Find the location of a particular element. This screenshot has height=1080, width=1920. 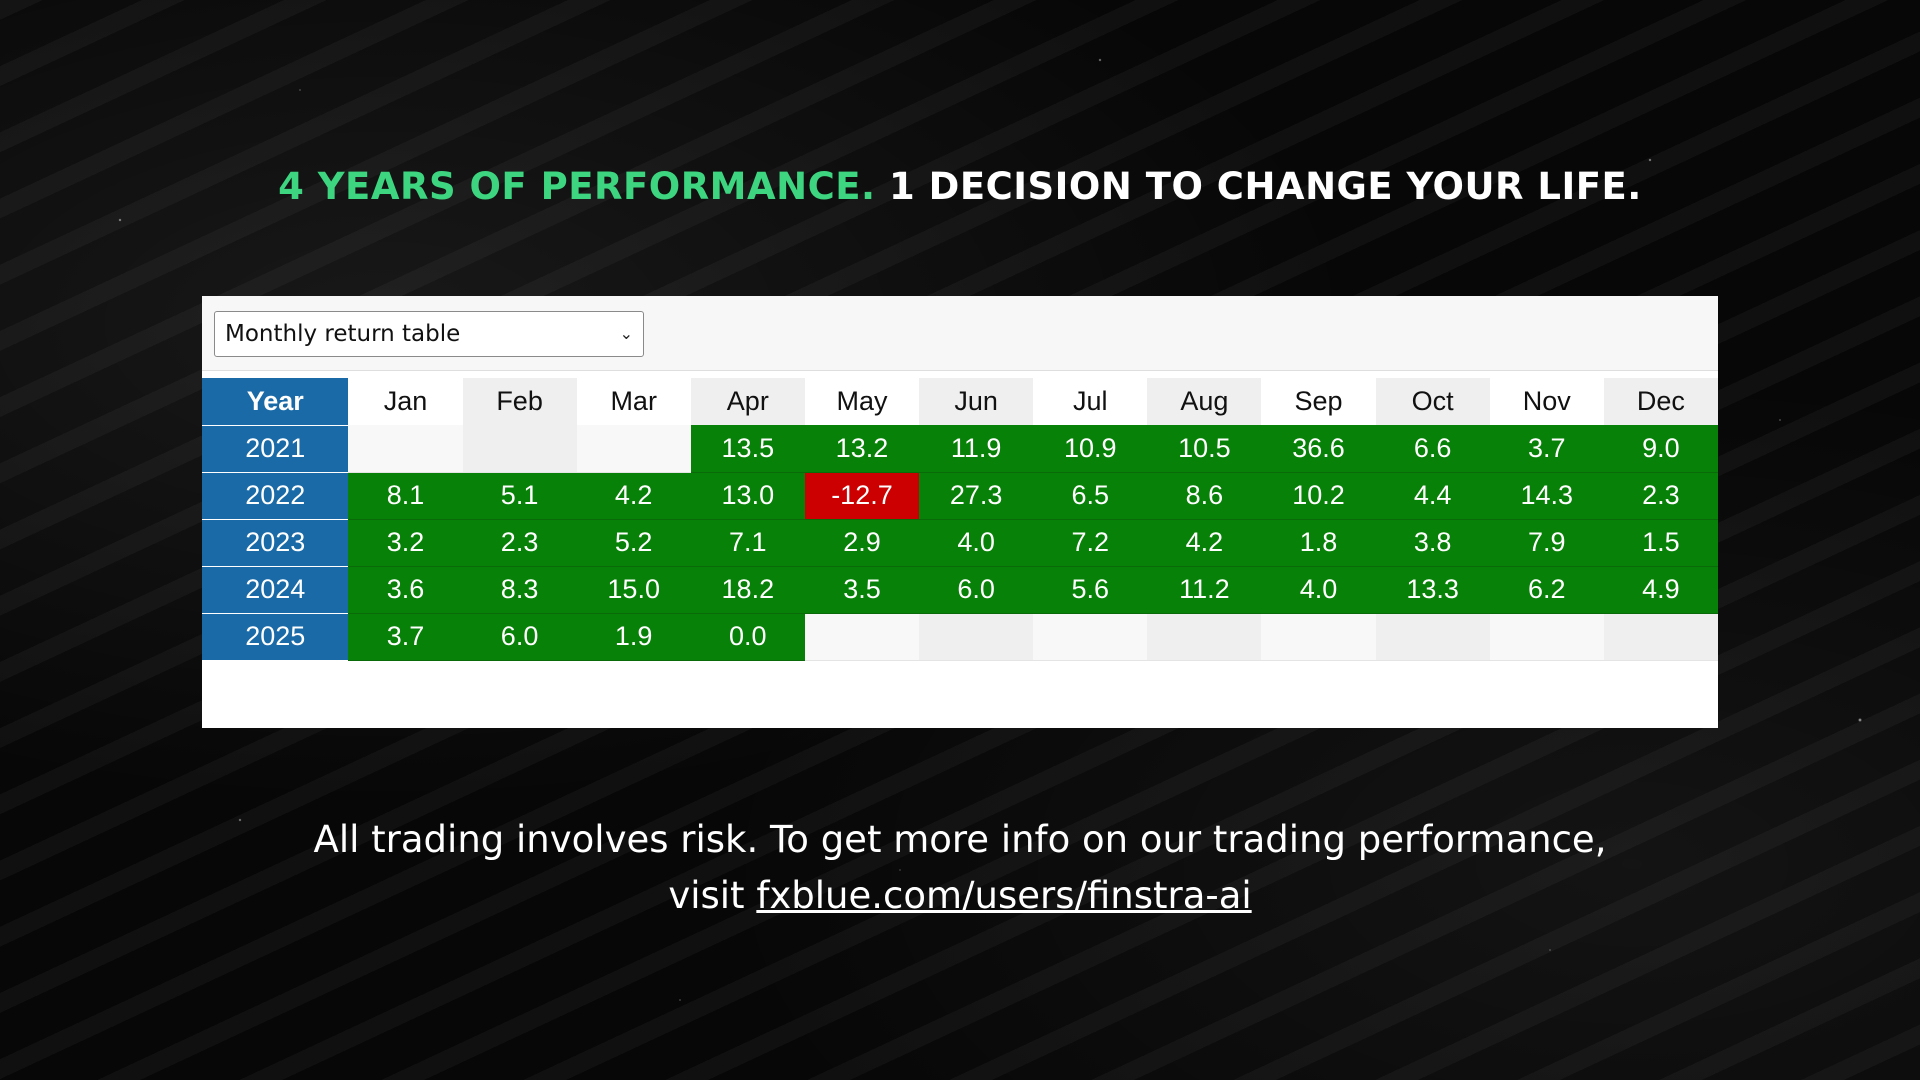

positive-return-cell: 10.2 is located at coordinates (1318, 496).